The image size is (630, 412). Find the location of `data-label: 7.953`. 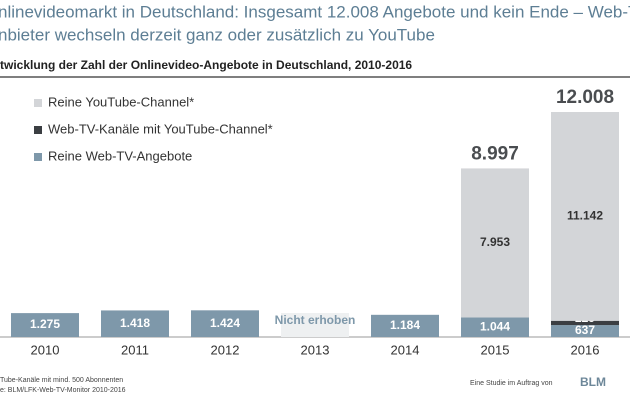

data-label: 7.953 is located at coordinates (495, 242).